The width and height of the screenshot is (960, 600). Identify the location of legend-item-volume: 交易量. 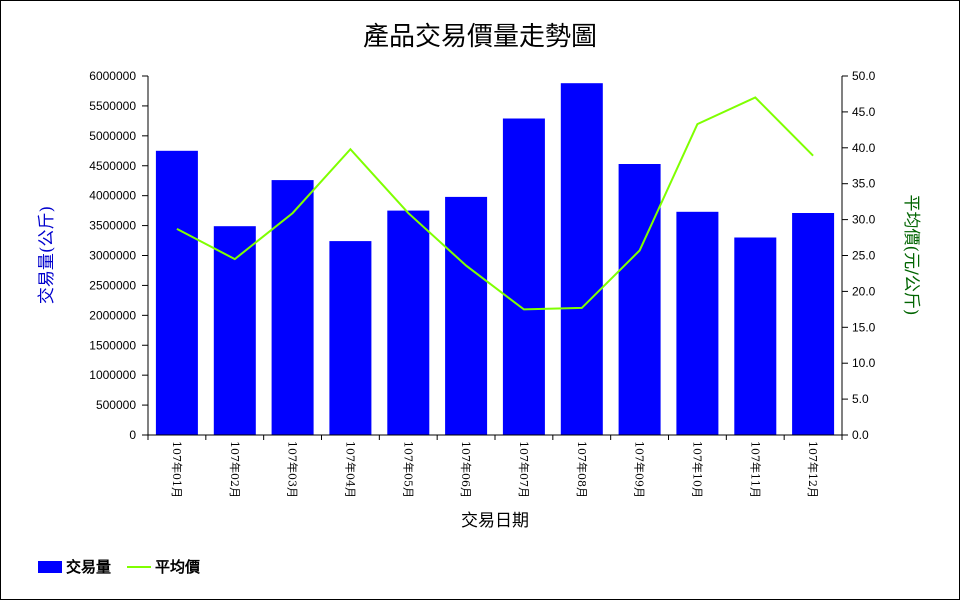
(74, 566).